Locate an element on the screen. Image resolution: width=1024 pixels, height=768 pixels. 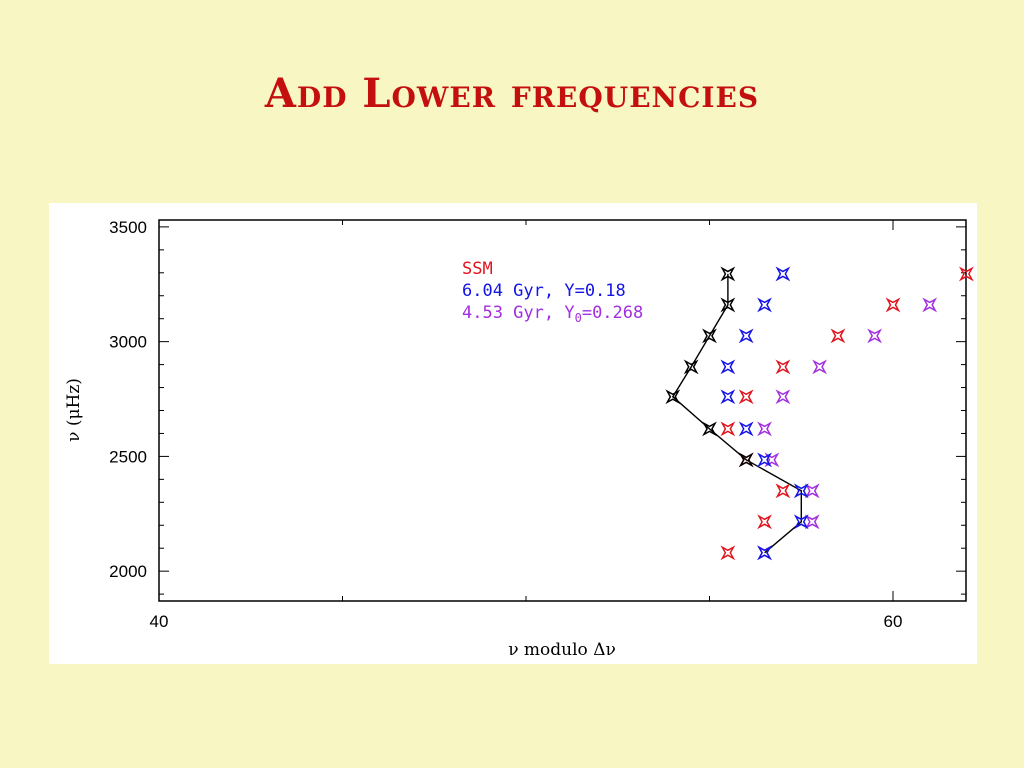
series-line-l=2 is located at coordinates (736, 413).